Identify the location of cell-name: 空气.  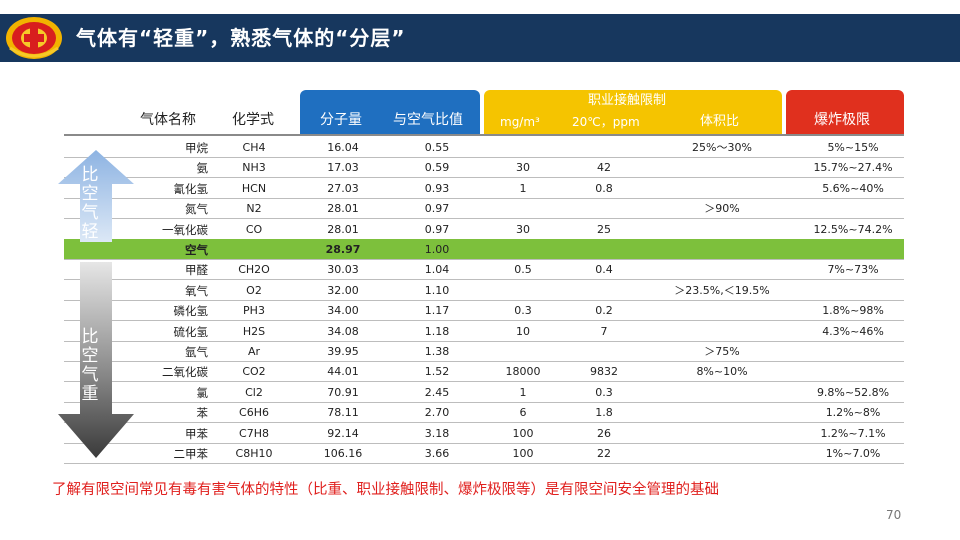
(196, 250).